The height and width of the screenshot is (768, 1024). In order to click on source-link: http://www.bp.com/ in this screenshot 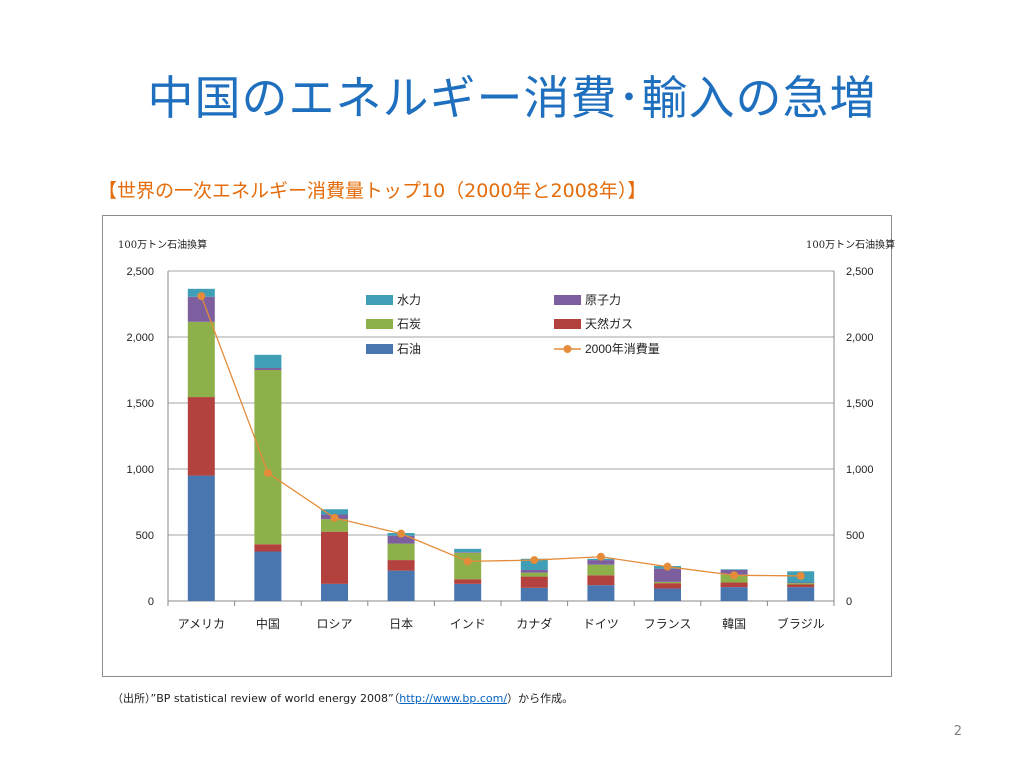, I will do `click(453, 698)`.